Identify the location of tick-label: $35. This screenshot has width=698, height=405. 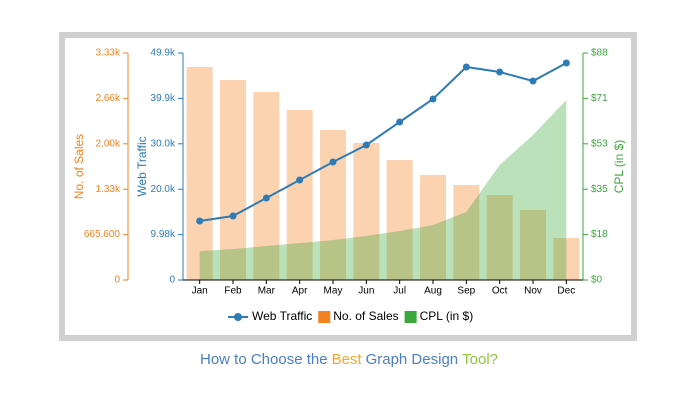
(599, 189).